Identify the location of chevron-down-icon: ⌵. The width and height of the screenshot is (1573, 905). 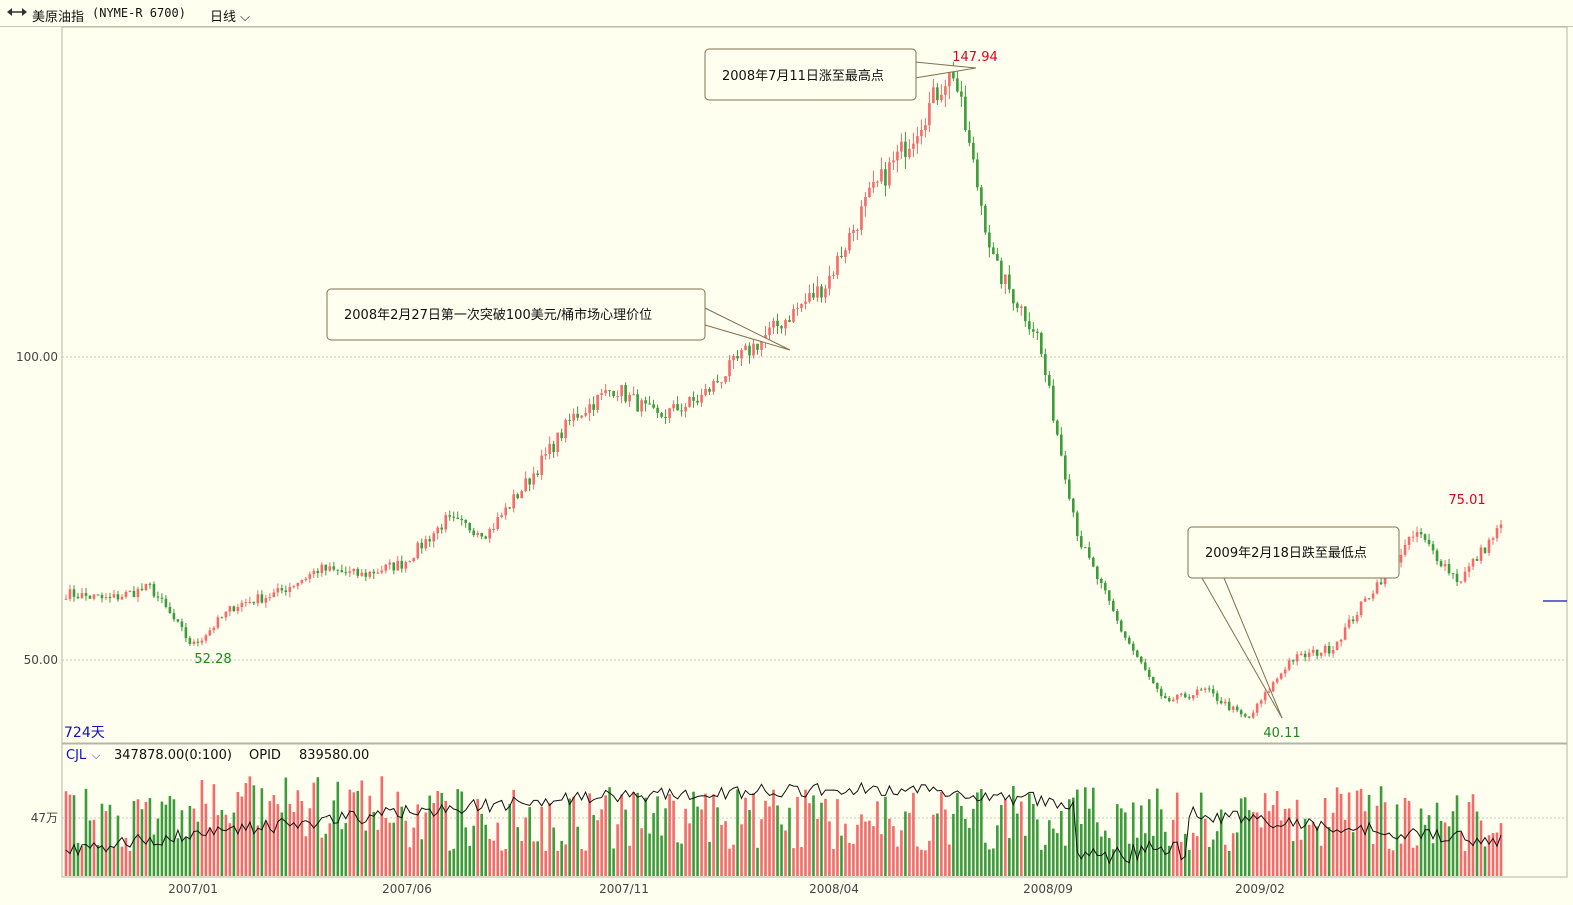
(243, 17).